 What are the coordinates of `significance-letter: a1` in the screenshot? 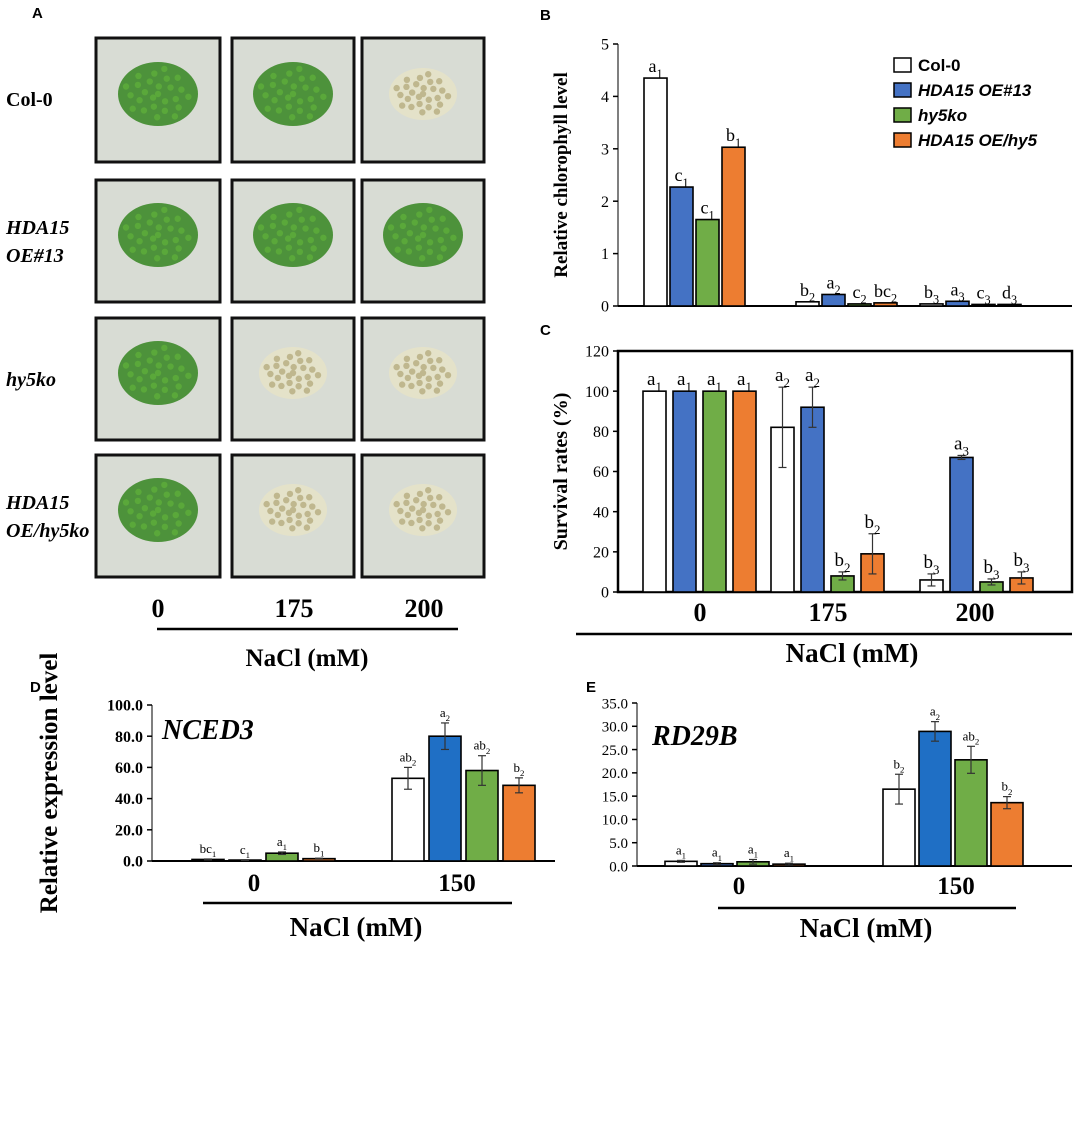 It's located at (789, 854).